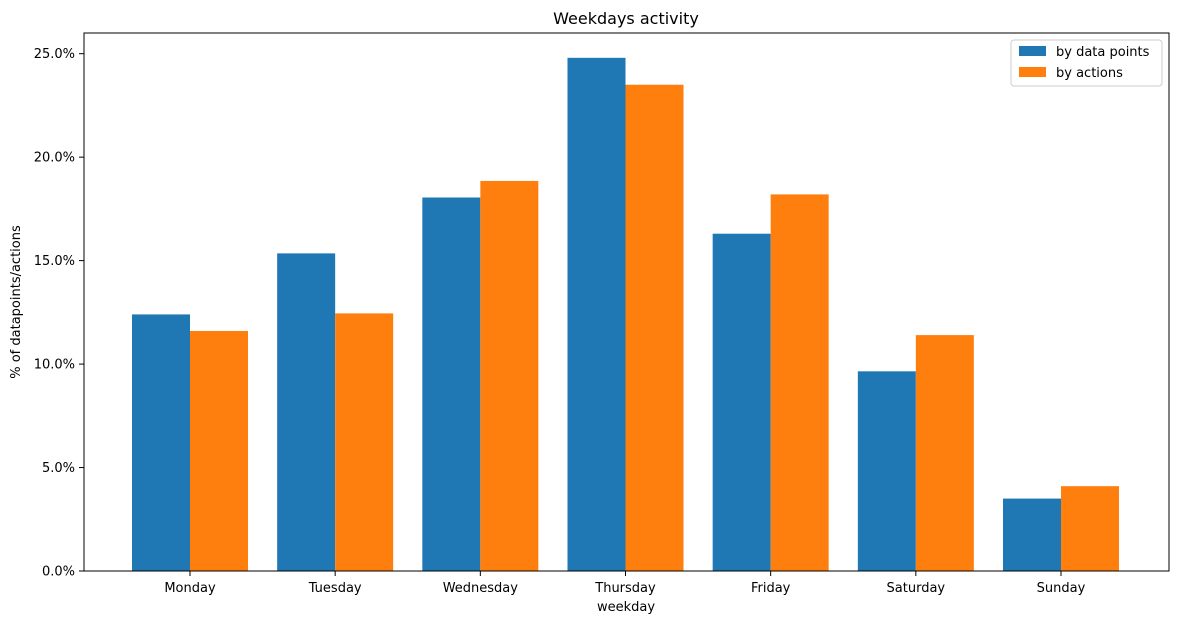 The width and height of the screenshot is (1178, 624). What do you see at coordinates (625, 588) in the screenshot?
I see `x-tick-label-thursday: Thursday` at bounding box center [625, 588].